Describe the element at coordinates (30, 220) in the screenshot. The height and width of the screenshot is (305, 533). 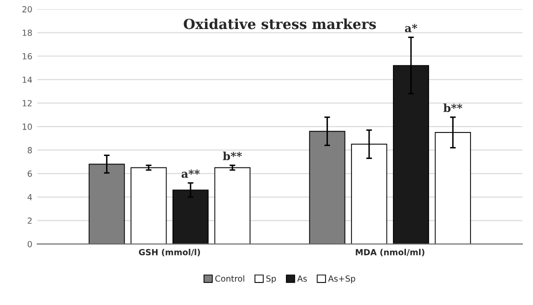
I see `y-tick-label: 2` at that location.